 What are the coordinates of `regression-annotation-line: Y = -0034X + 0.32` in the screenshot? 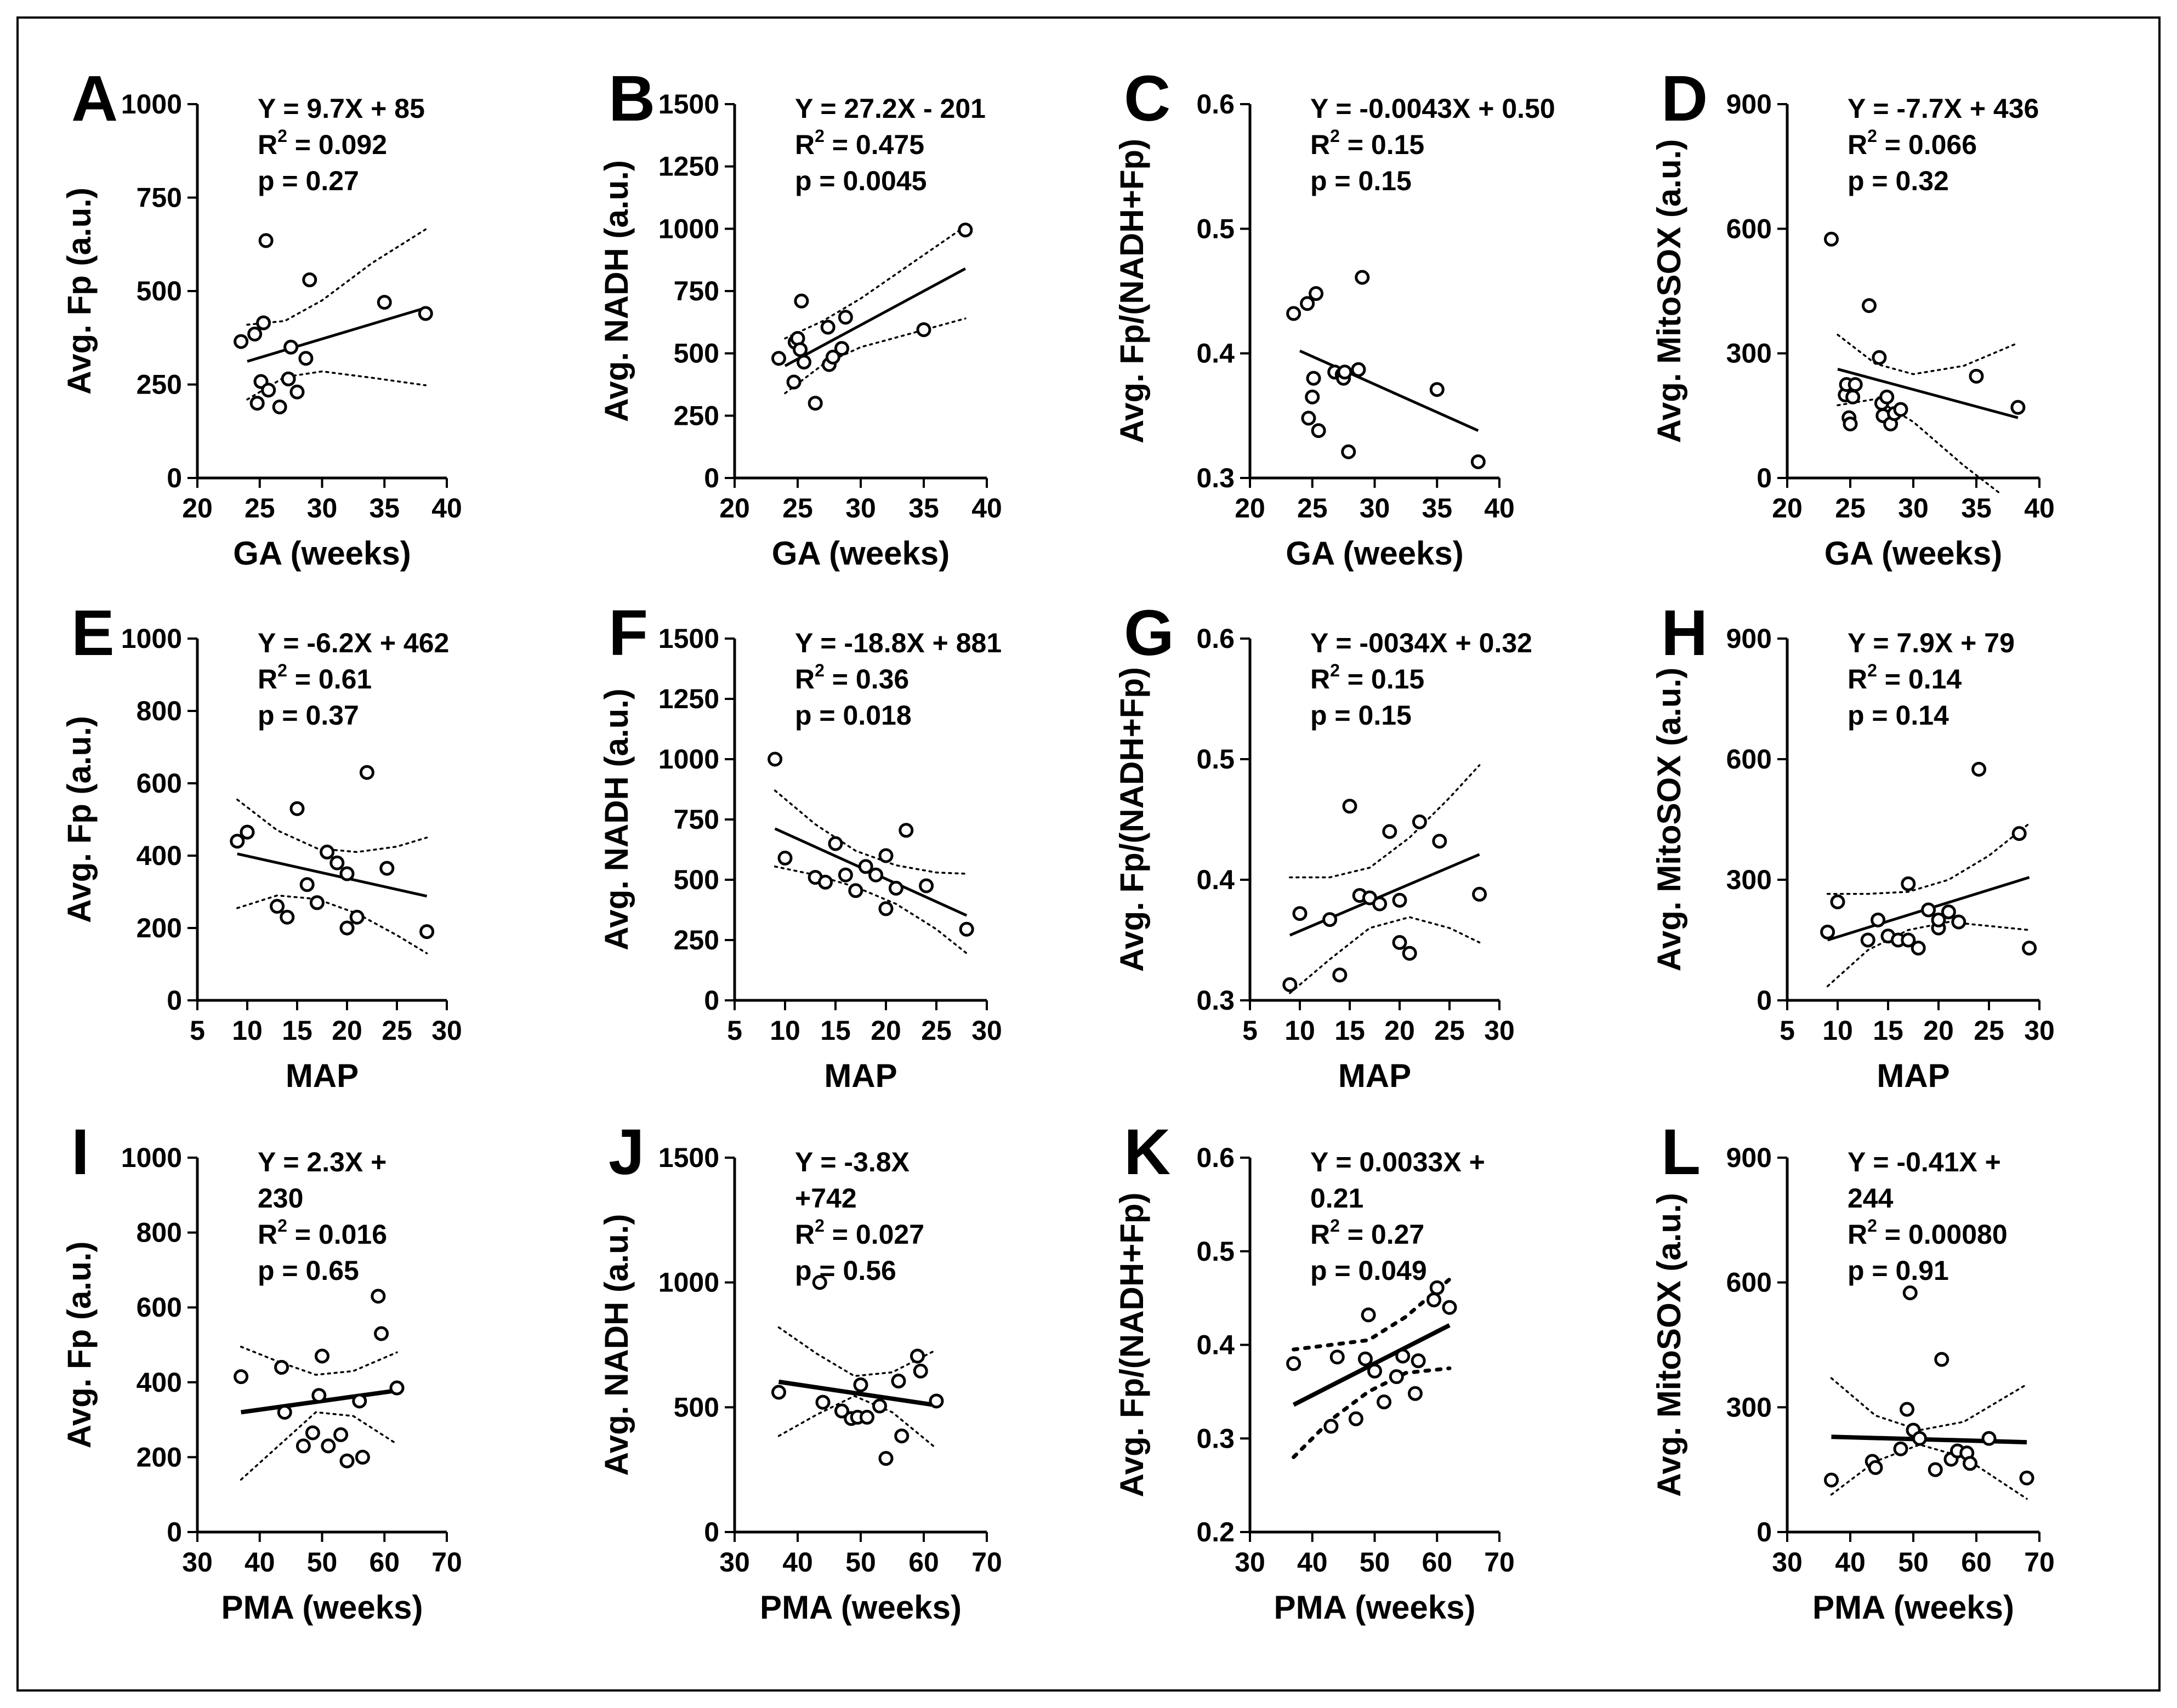 It's located at (1421, 643).